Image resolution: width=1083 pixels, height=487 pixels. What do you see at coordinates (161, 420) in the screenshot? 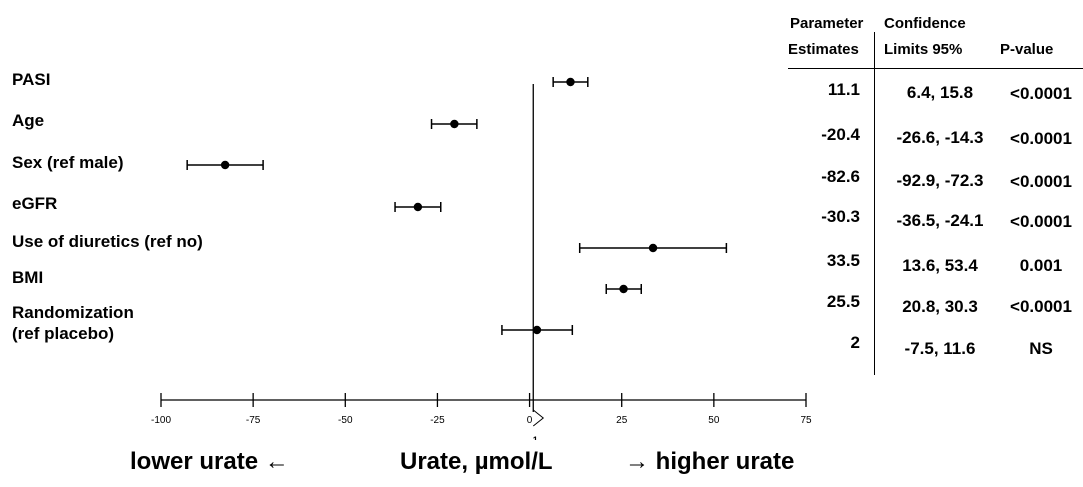
I see `x-tick-label-0: -100` at bounding box center [161, 420].